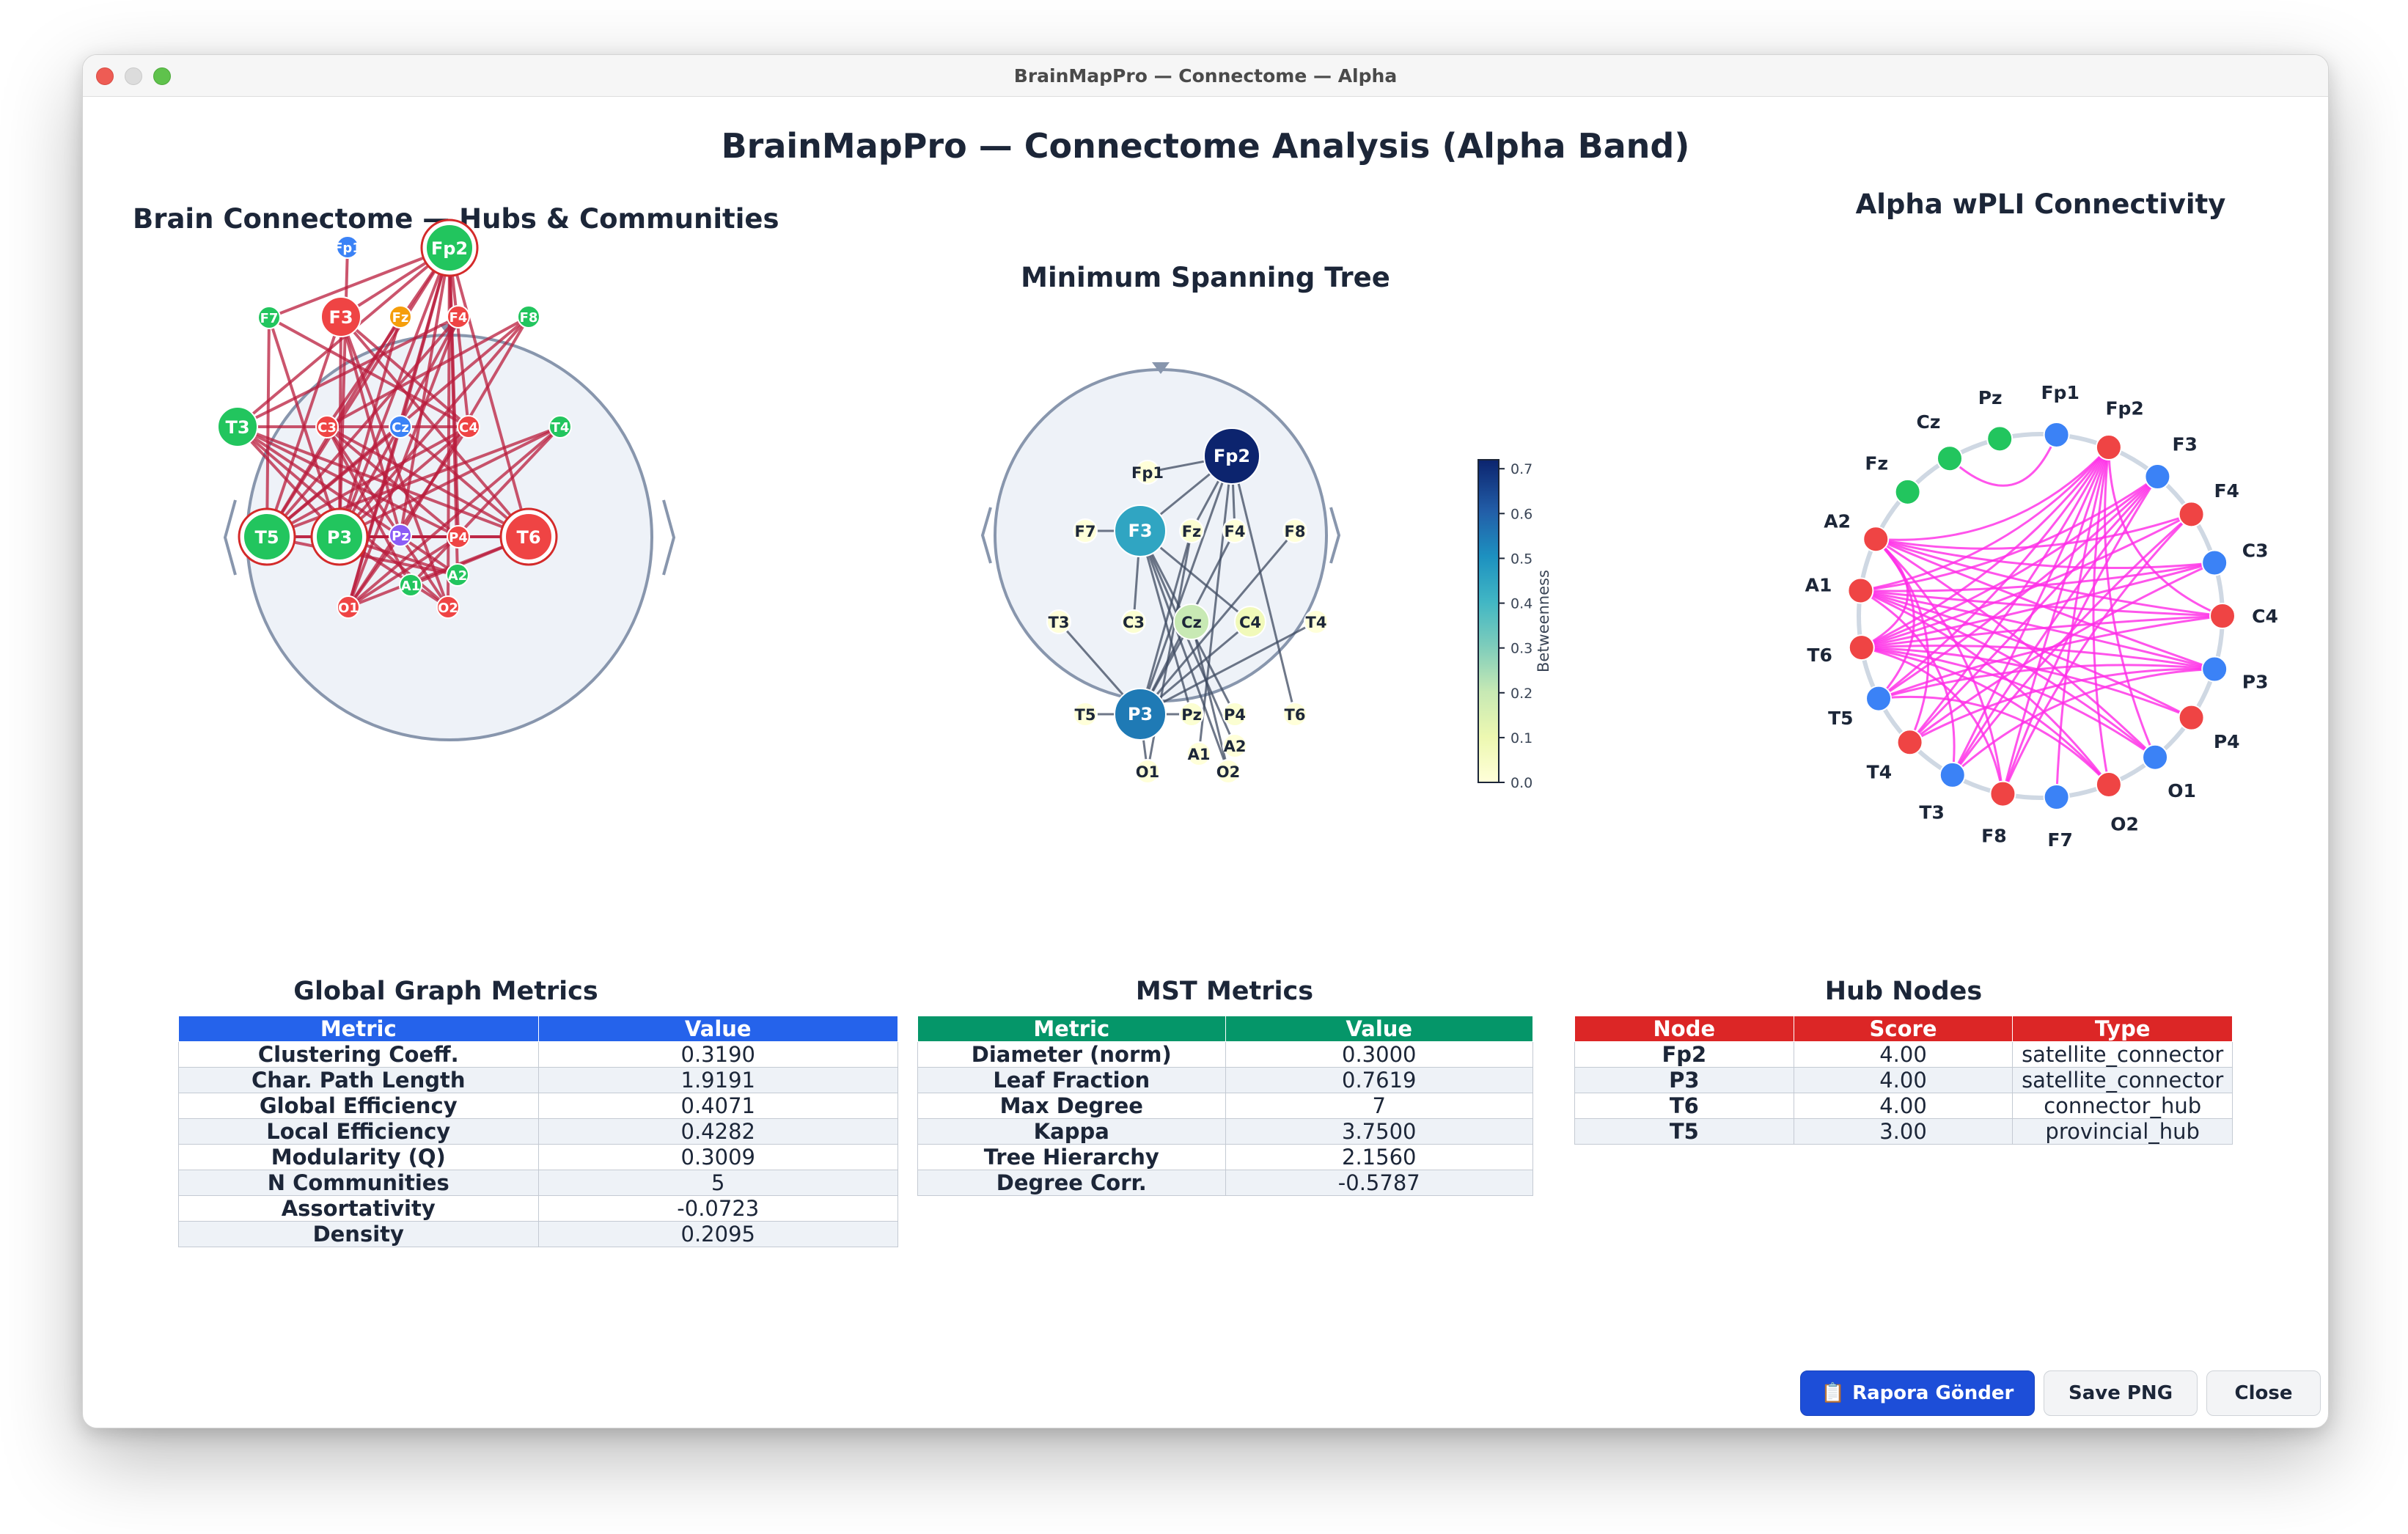 The width and height of the screenshot is (2408, 1534). What do you see at coordinates (1521, 514) in the screenshot?
I see `colorbar-tick-label: 0.6` at bounding box center [1521, 514].